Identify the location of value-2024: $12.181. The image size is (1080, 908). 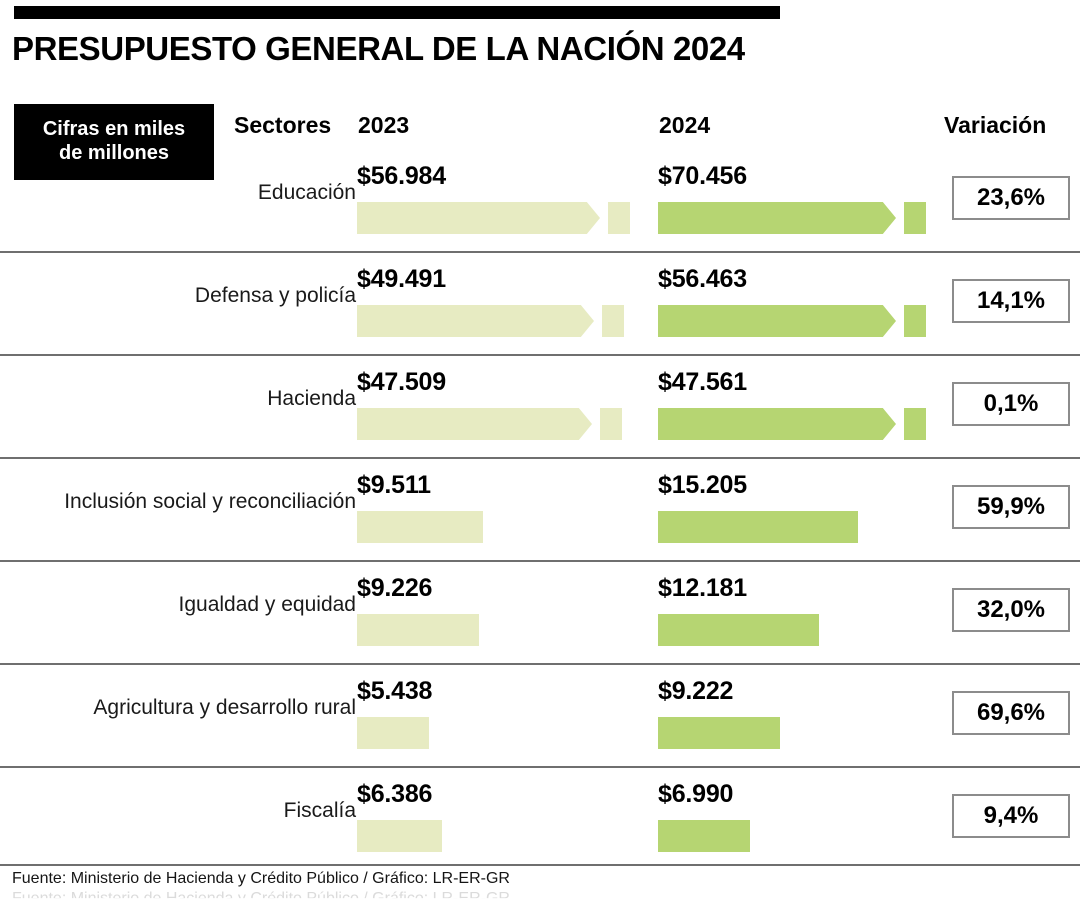
(702, 588).